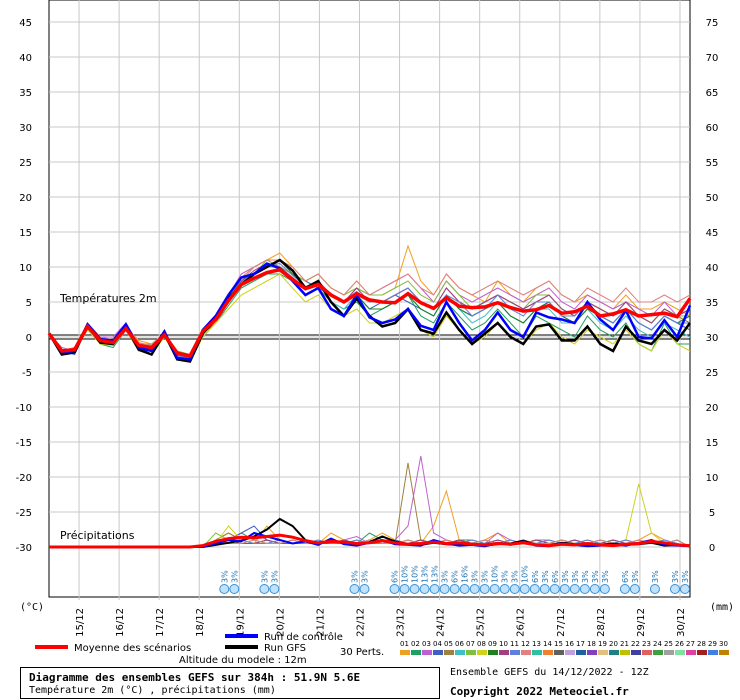  What do you see at coordinates (514, 644) in the screenshot?
I see `pert-number-label: 11` at bounding box center [514, 644].